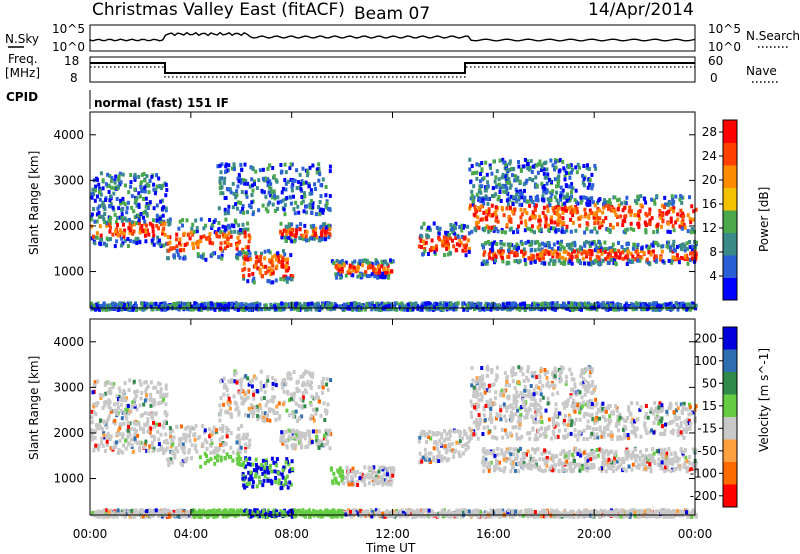 The width and height of the screenshot is (800, 554). What do you see at coordinates (68, 226) in the screenshot?
I see `y-tick-label: 2000` at bounding box center [68, 226].